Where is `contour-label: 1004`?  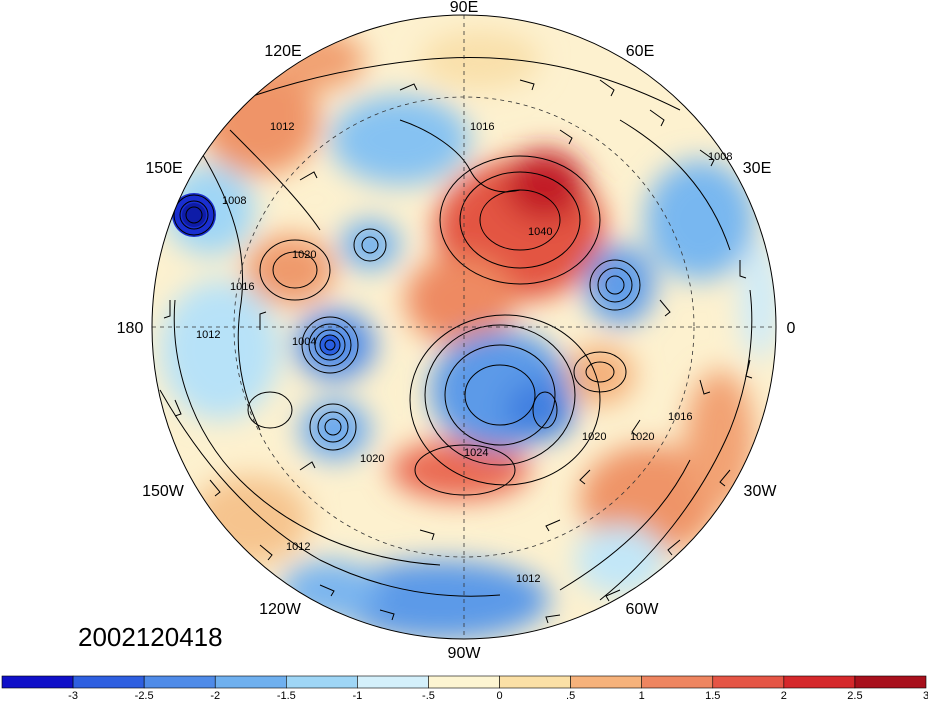
contour-label: 1004 is located at coordinates (304, 342).